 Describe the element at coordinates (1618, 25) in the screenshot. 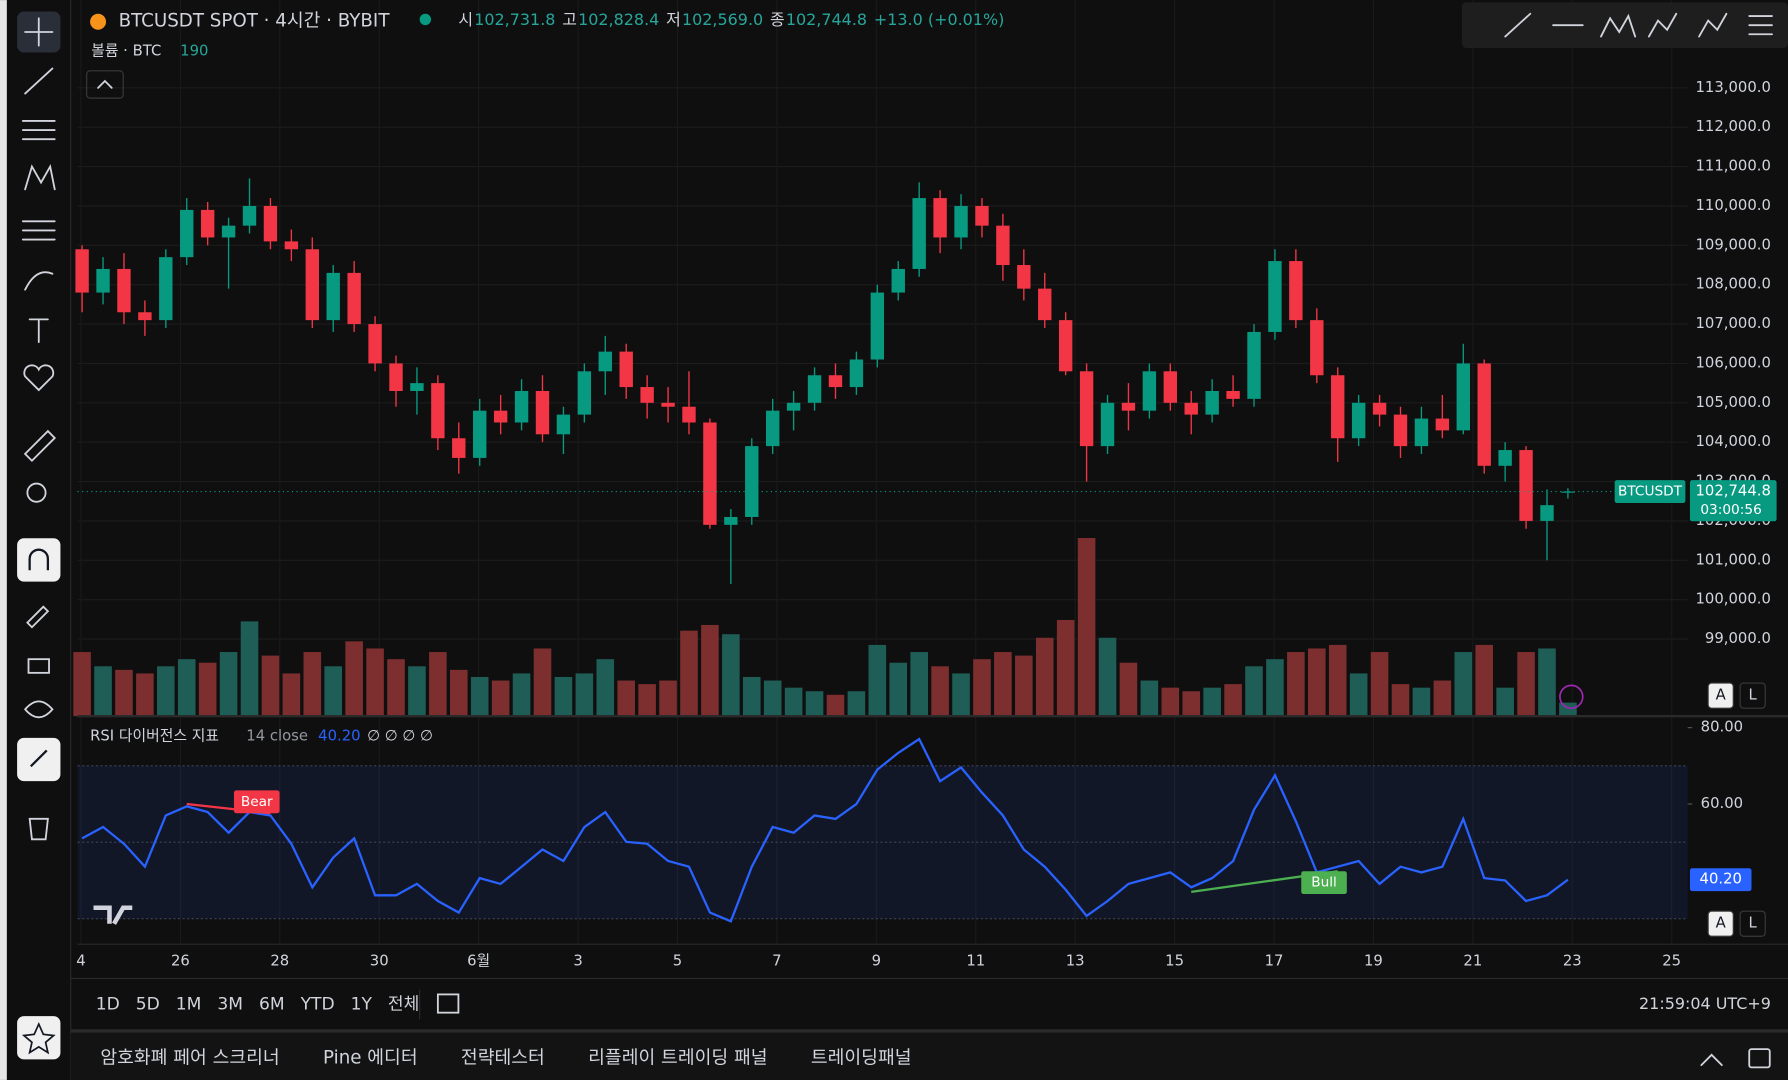

I see `ft-pattern` at that location.